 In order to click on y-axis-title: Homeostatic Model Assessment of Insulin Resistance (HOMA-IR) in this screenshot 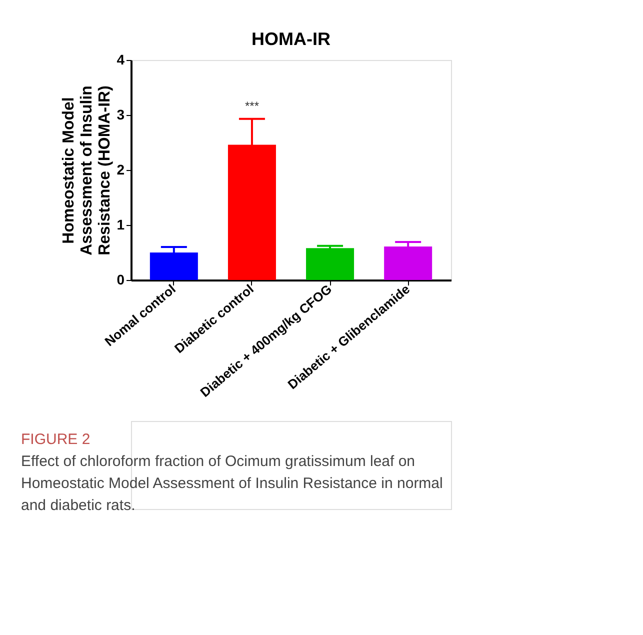, I will do `click(87, 171)`.